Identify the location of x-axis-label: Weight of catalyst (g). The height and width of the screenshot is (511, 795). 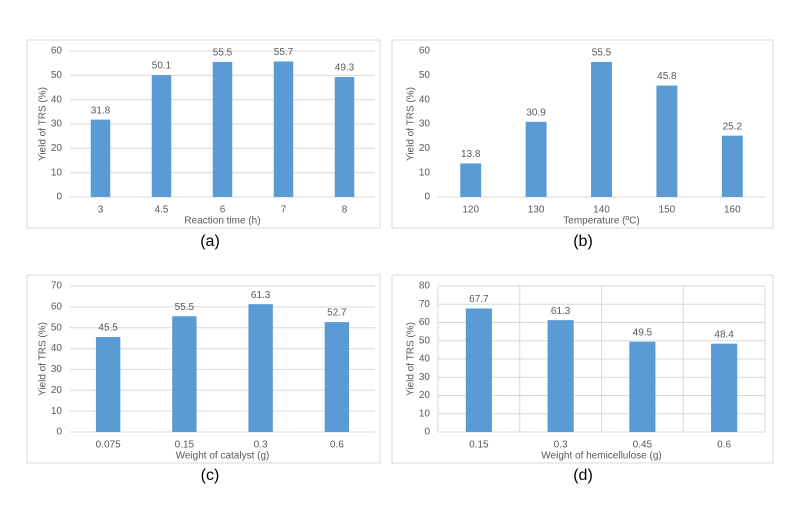
(223, 456).